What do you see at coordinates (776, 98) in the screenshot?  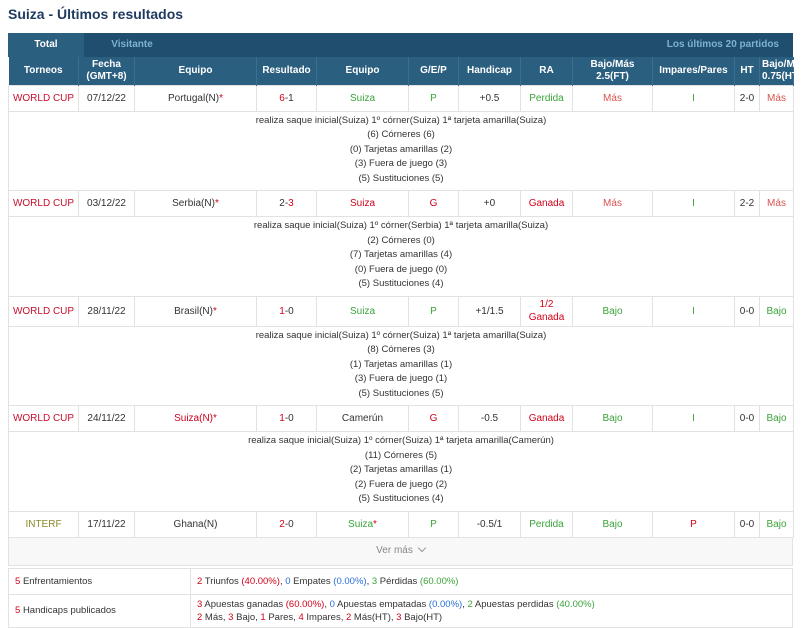 I see `over-under-ht: Más` at bounding box center [776, 98].